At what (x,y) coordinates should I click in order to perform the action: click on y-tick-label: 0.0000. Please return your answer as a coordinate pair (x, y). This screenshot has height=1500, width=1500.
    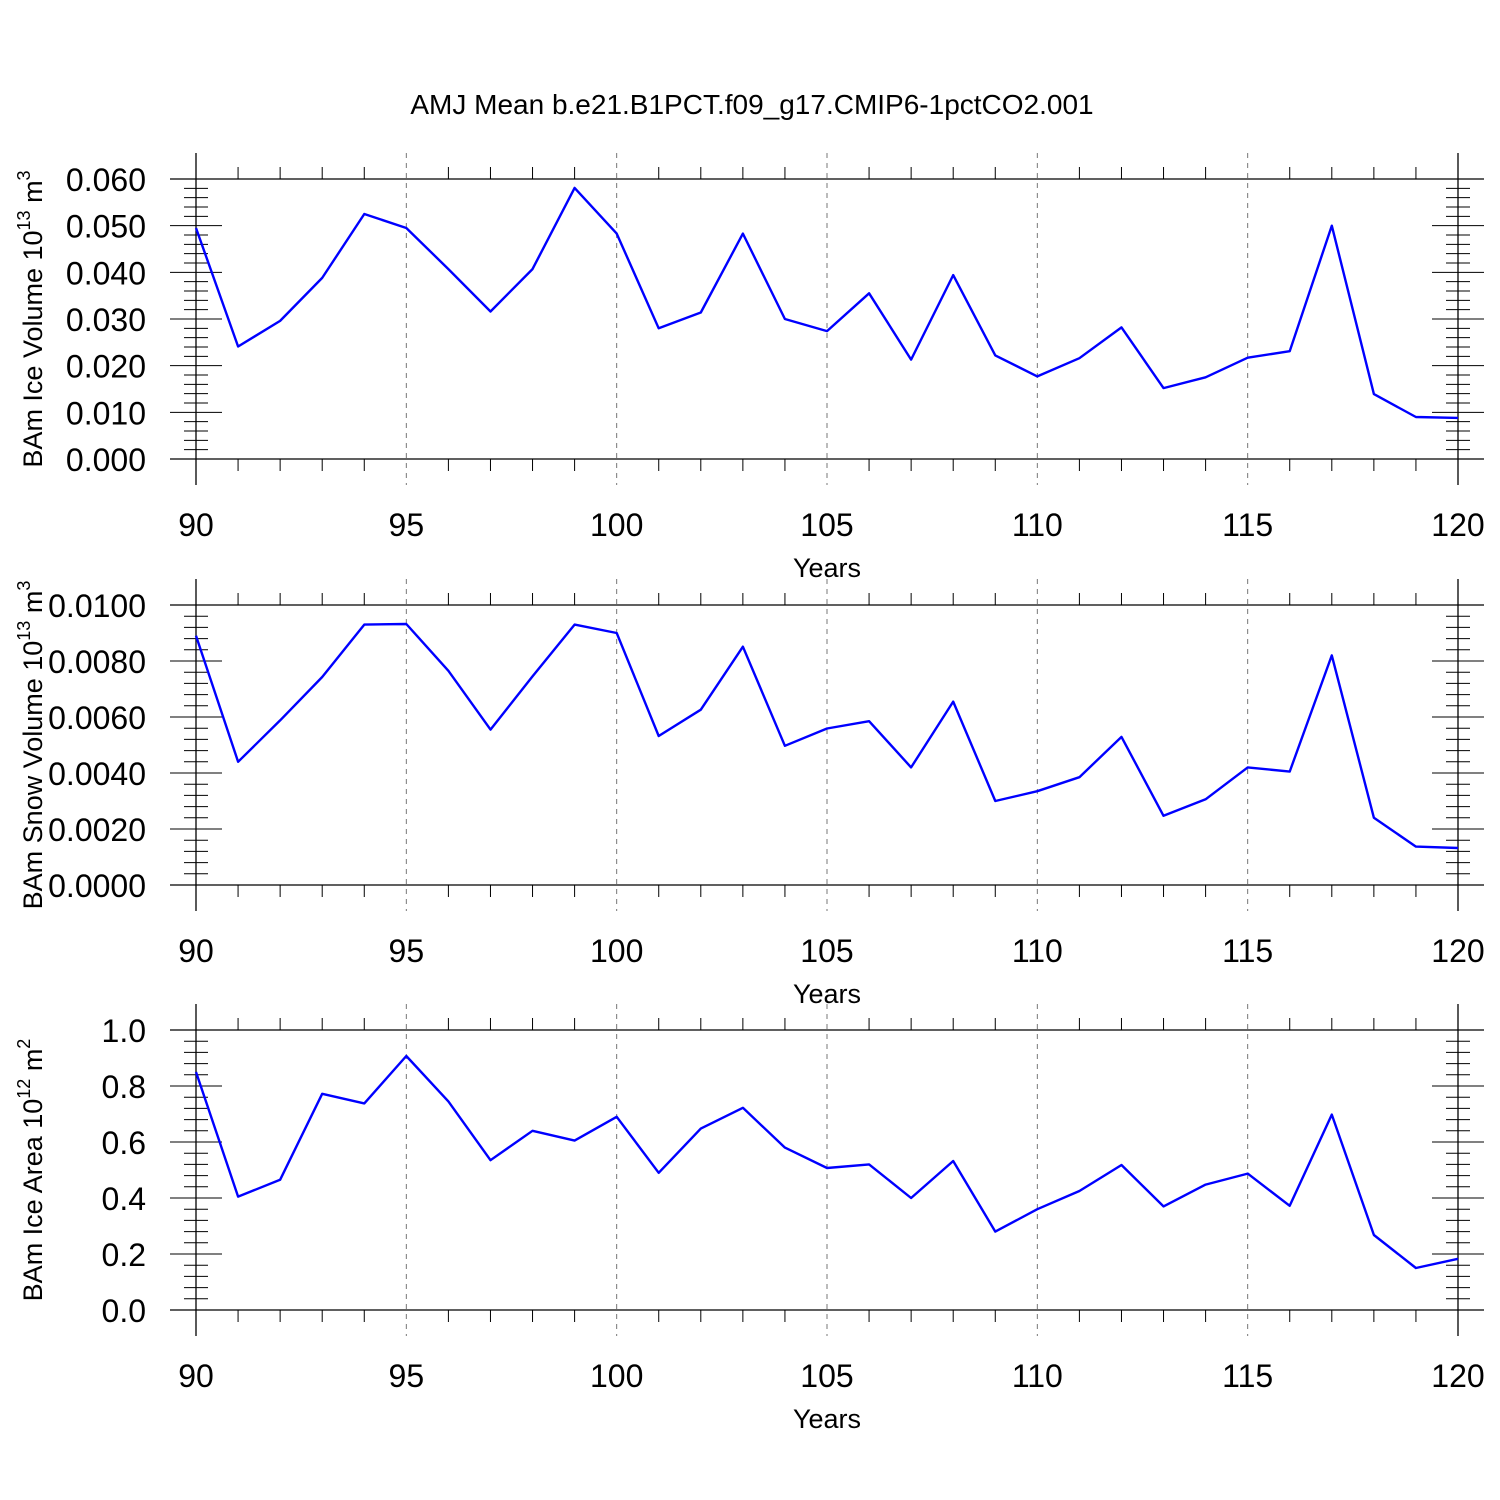
    Looking at the image, I should click on (97, 886).